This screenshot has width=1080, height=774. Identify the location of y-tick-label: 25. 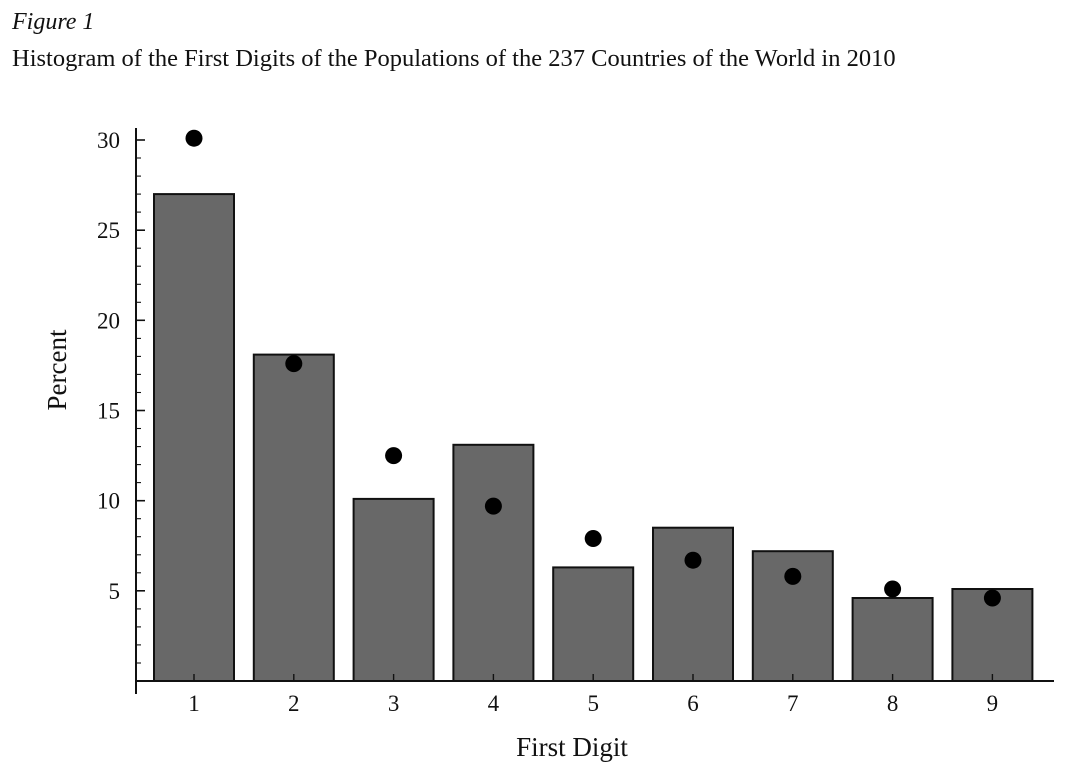
(108, 230).